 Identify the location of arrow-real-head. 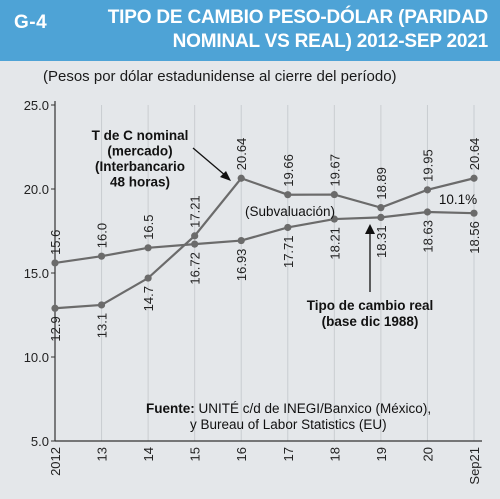
(370, 229).